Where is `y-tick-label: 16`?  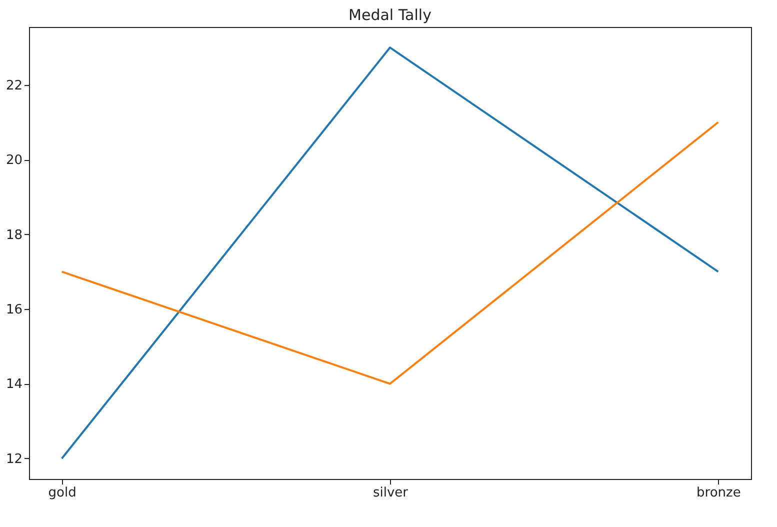 y-tick-label: 16 is located at coordinates (14, 310).